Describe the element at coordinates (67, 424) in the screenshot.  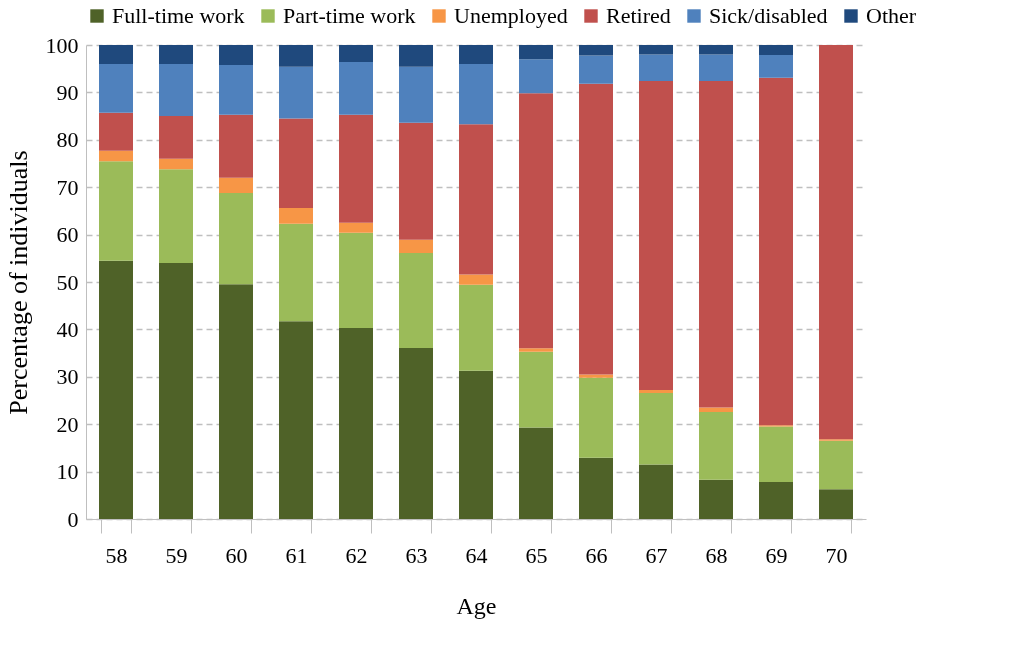
I see `y-tick-label: 20` at that location.